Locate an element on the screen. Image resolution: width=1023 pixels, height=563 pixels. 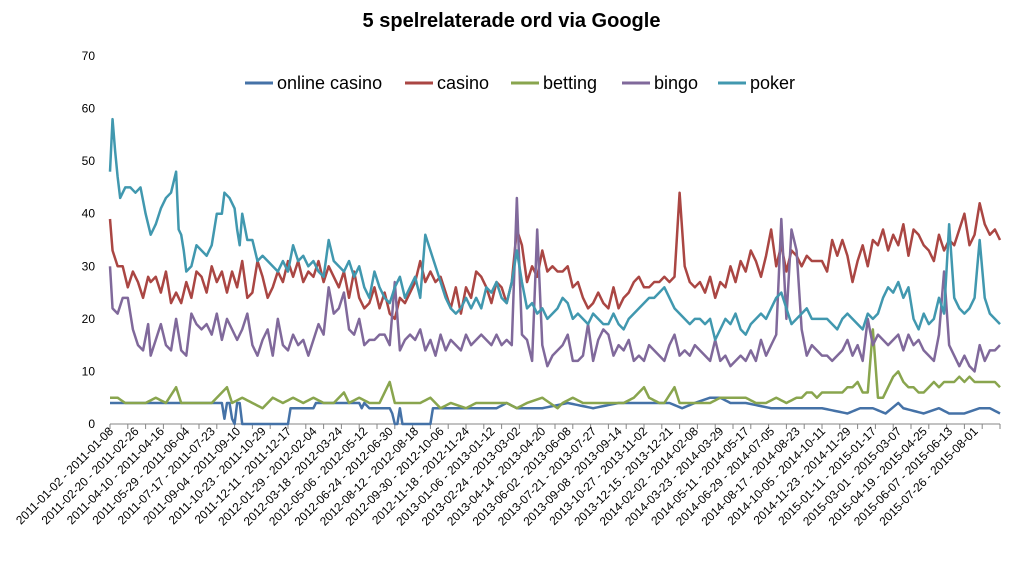
legend-label: online casino is located at coordinates (329, 83).